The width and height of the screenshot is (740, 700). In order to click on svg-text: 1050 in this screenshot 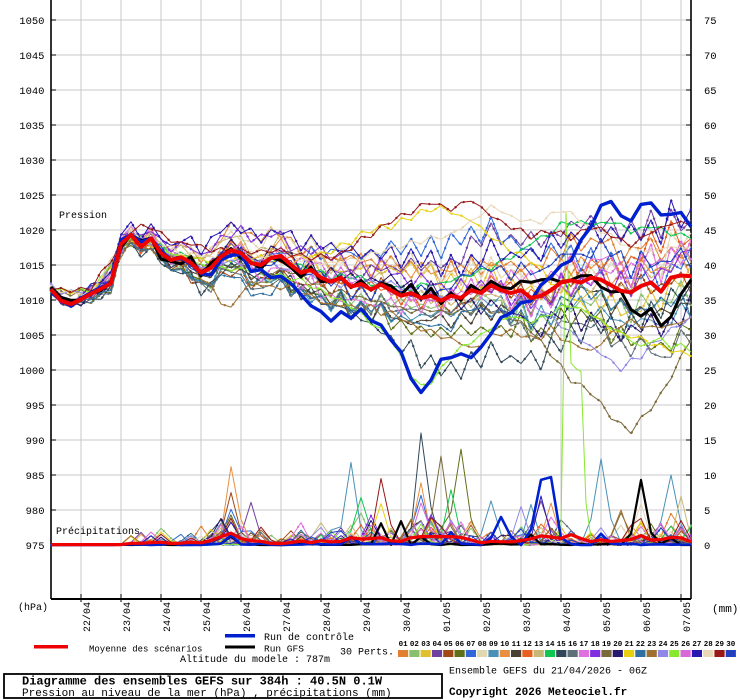, I will do `click(31, 22)`.